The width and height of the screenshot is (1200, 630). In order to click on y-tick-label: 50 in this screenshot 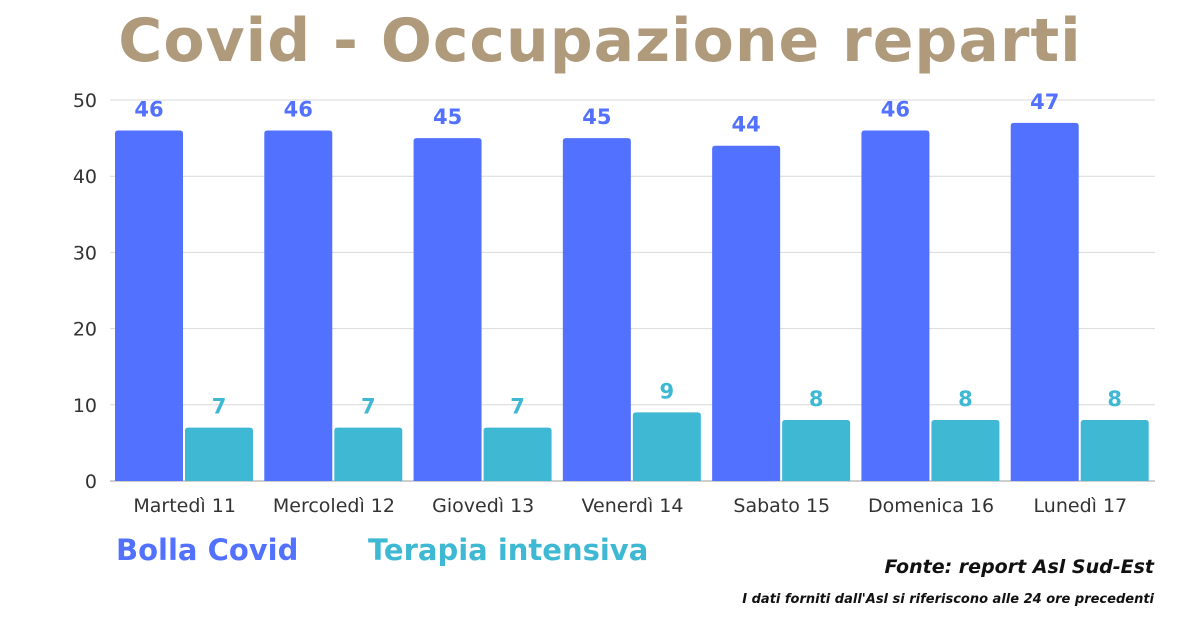, I will do `click(85, 101)`.